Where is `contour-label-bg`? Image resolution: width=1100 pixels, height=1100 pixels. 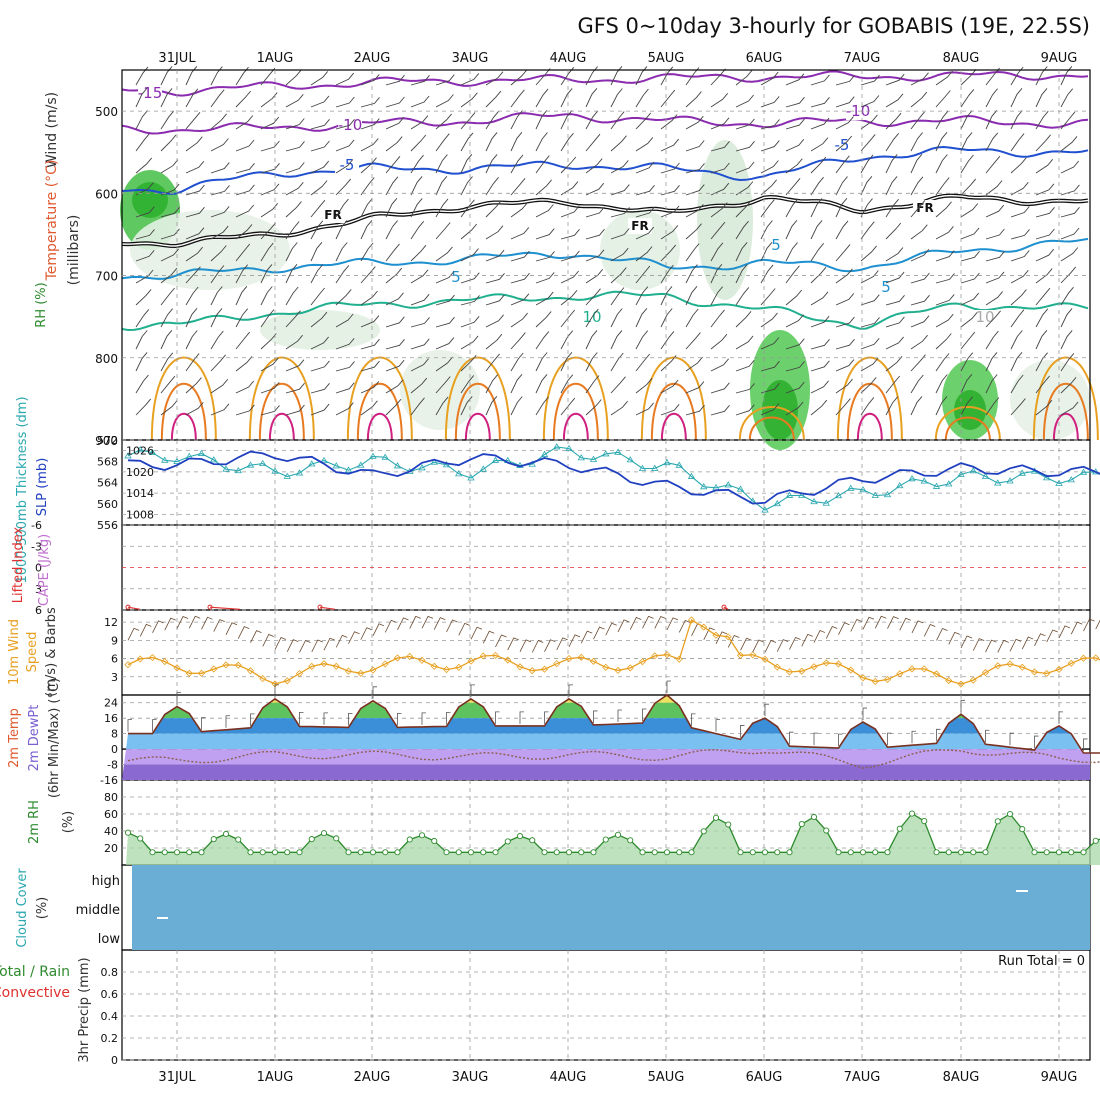 contour-label-bg is located at coordinates (776, 246).